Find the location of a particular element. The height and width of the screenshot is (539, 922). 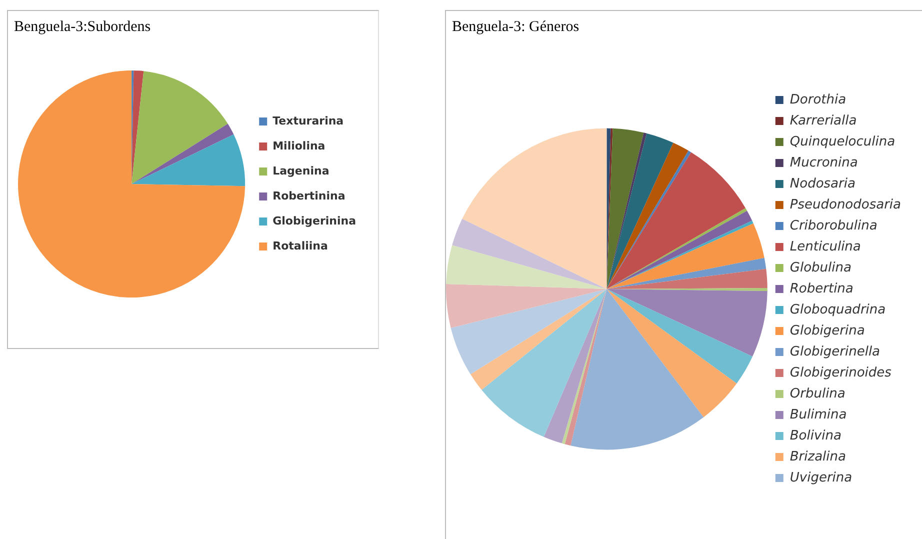

chart-title: Benguela-3:Subordens is located at coordinates (83, 28).